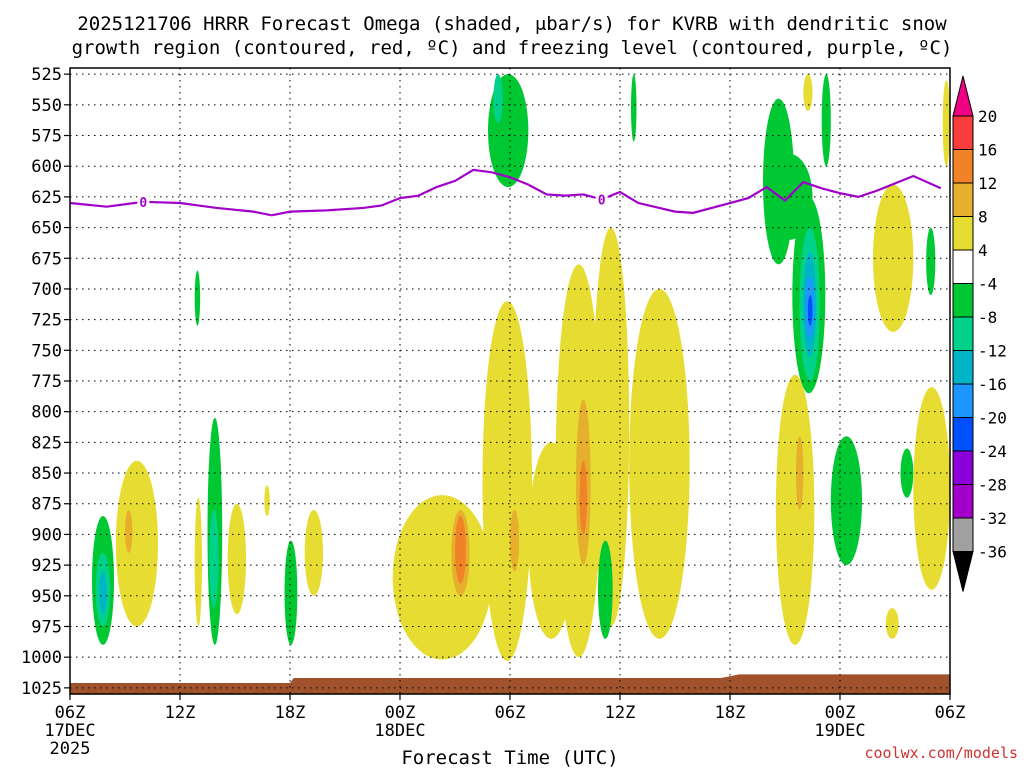  Describe the element at coordinates (103, 593) in the screenshot. I see `omega-region-cyan` at that location.